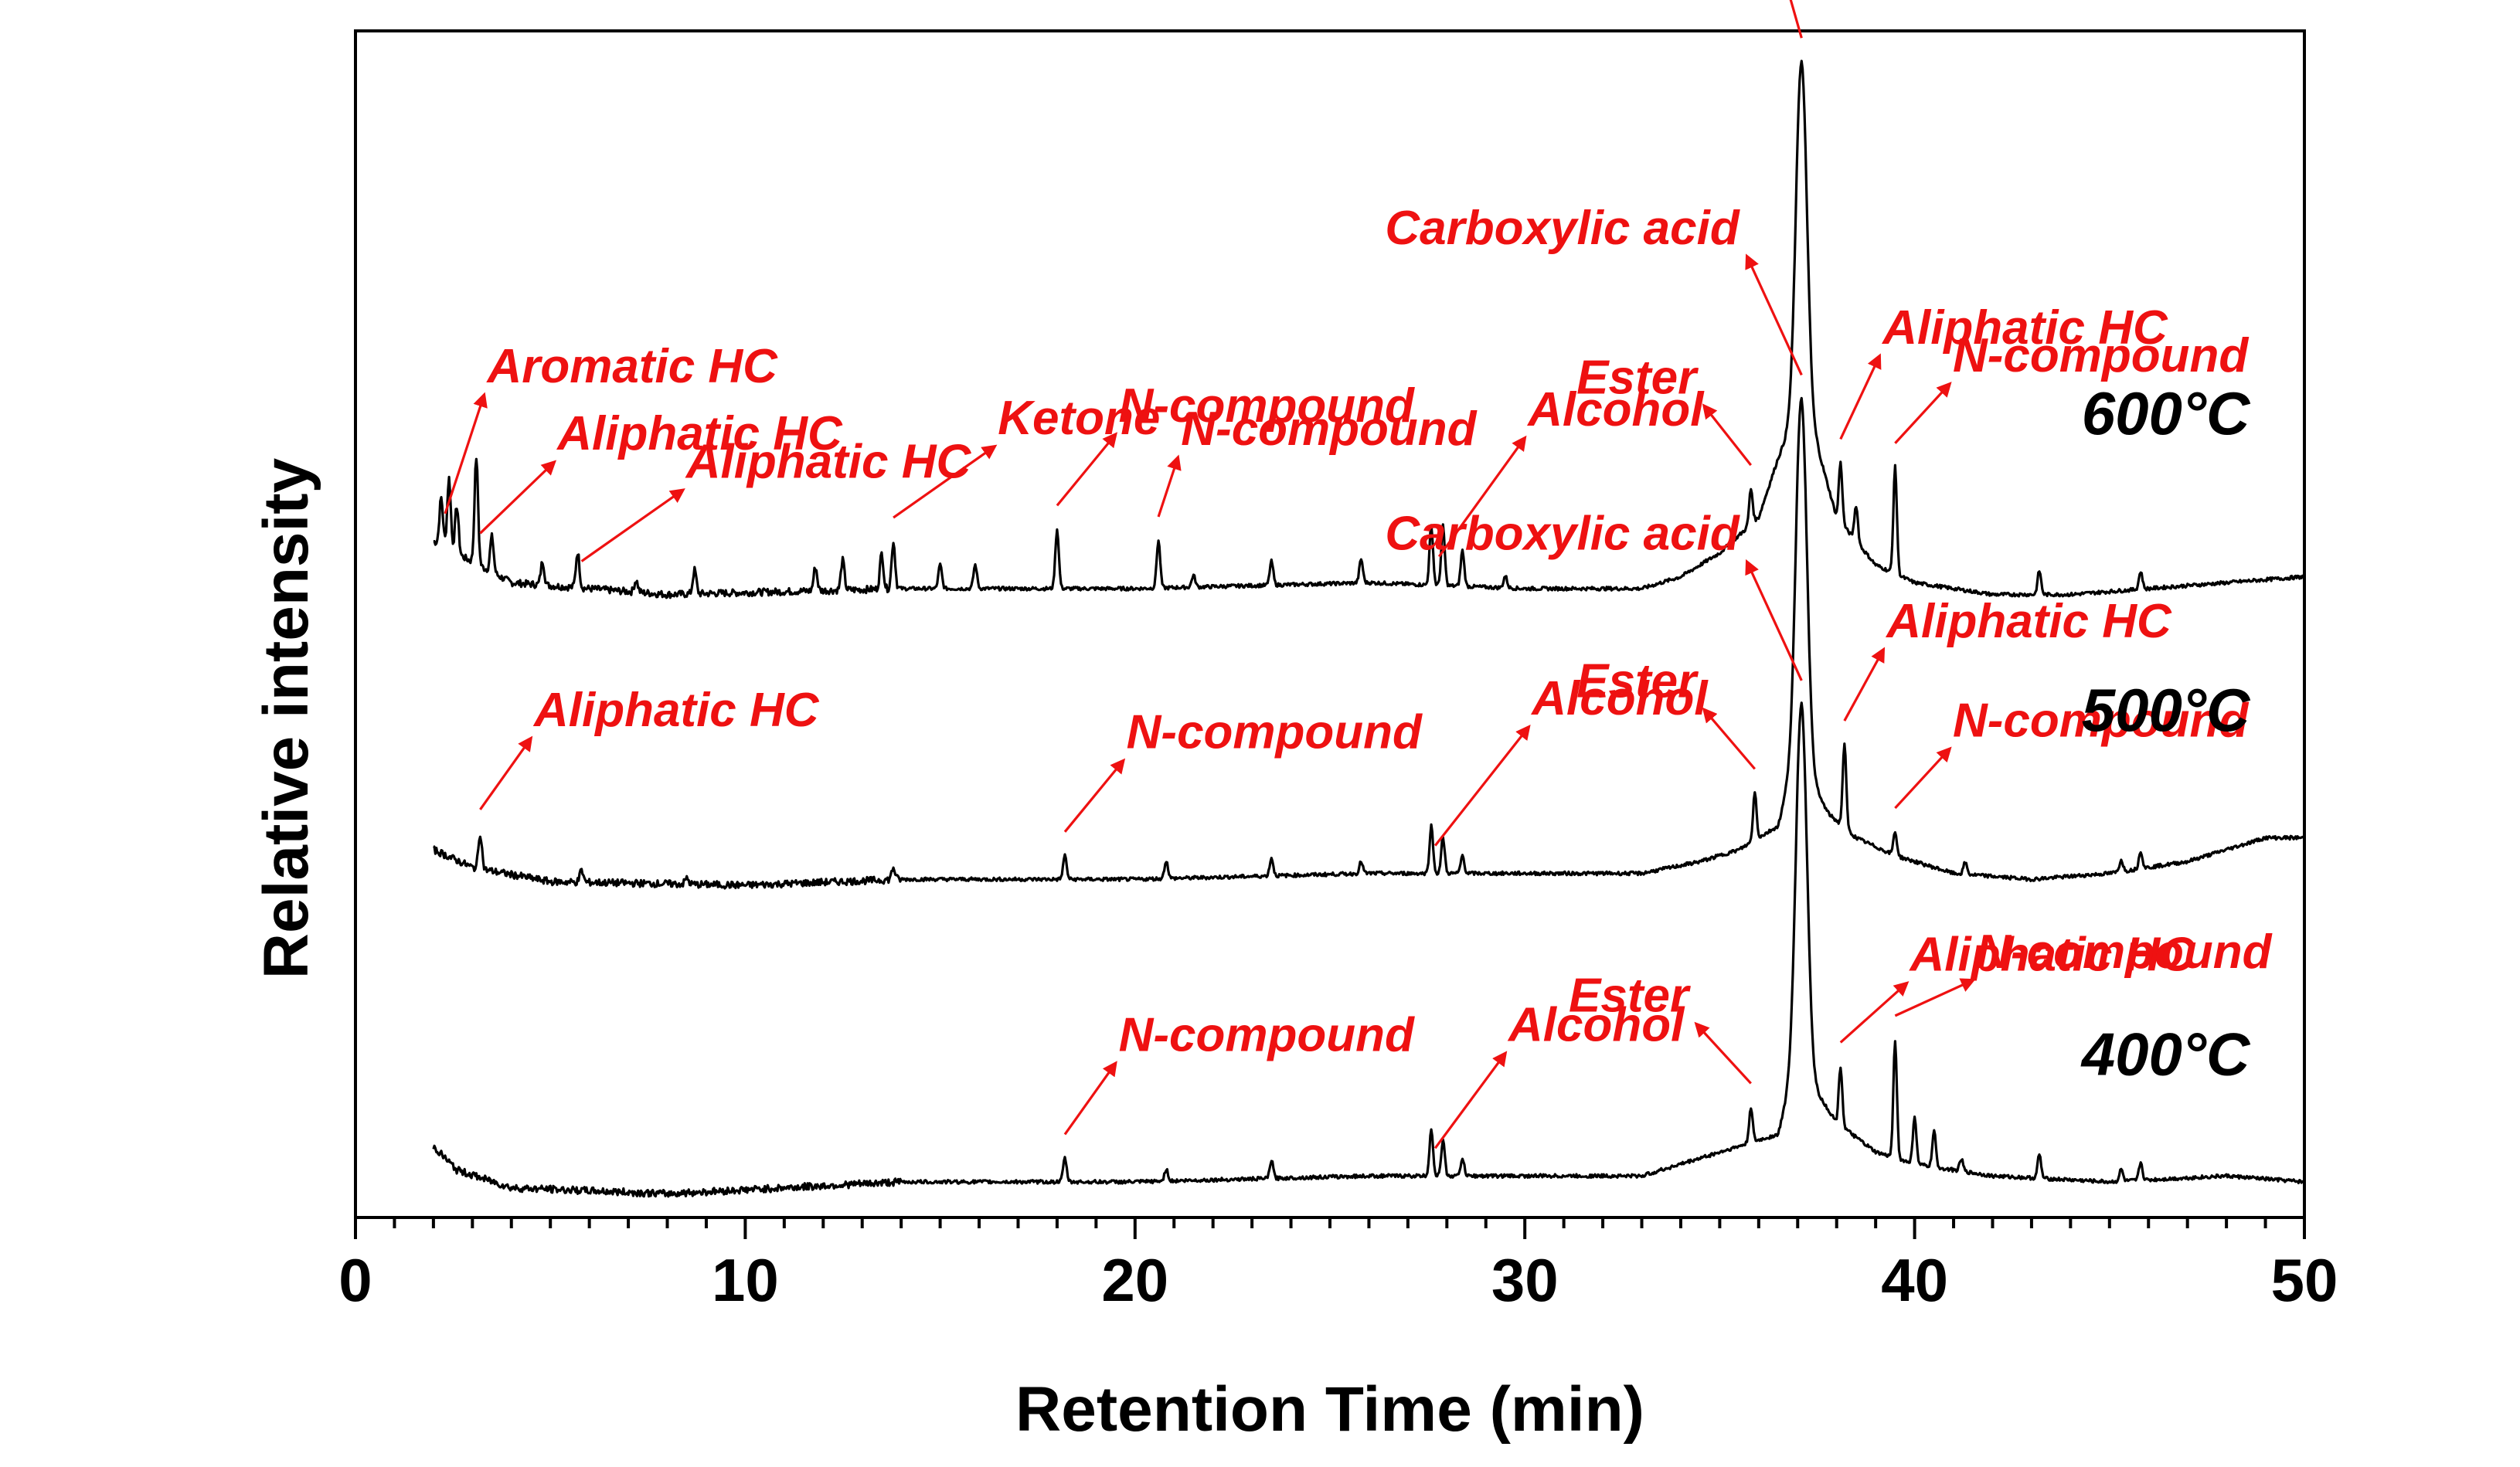  Describe the element at coordinates (745, 1280) in the screenshot. I see `x-tick-label: 10` at that location.